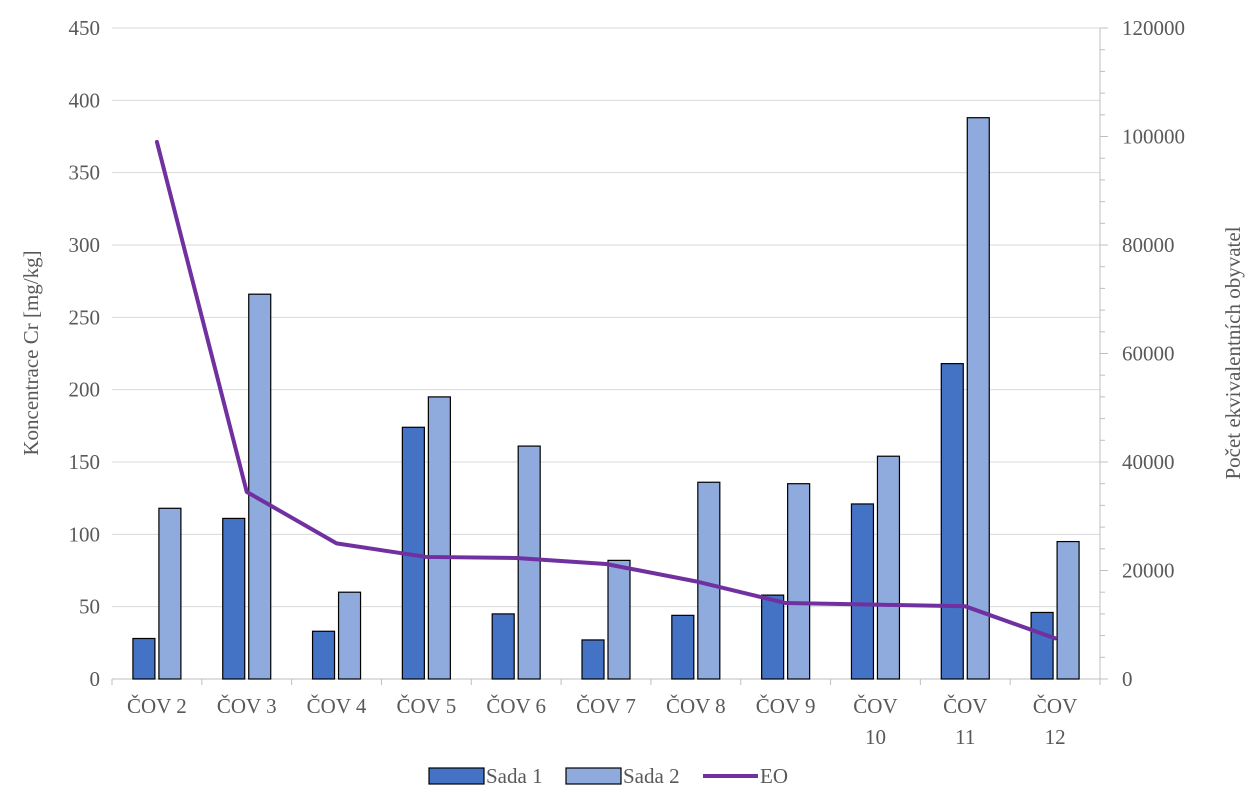 This screenshot has height=801, width=1247. What do you see at coordinates (247, 706) in the screenshot?
I see `category-label: ČOV 3` at bounding box center [247, 706].